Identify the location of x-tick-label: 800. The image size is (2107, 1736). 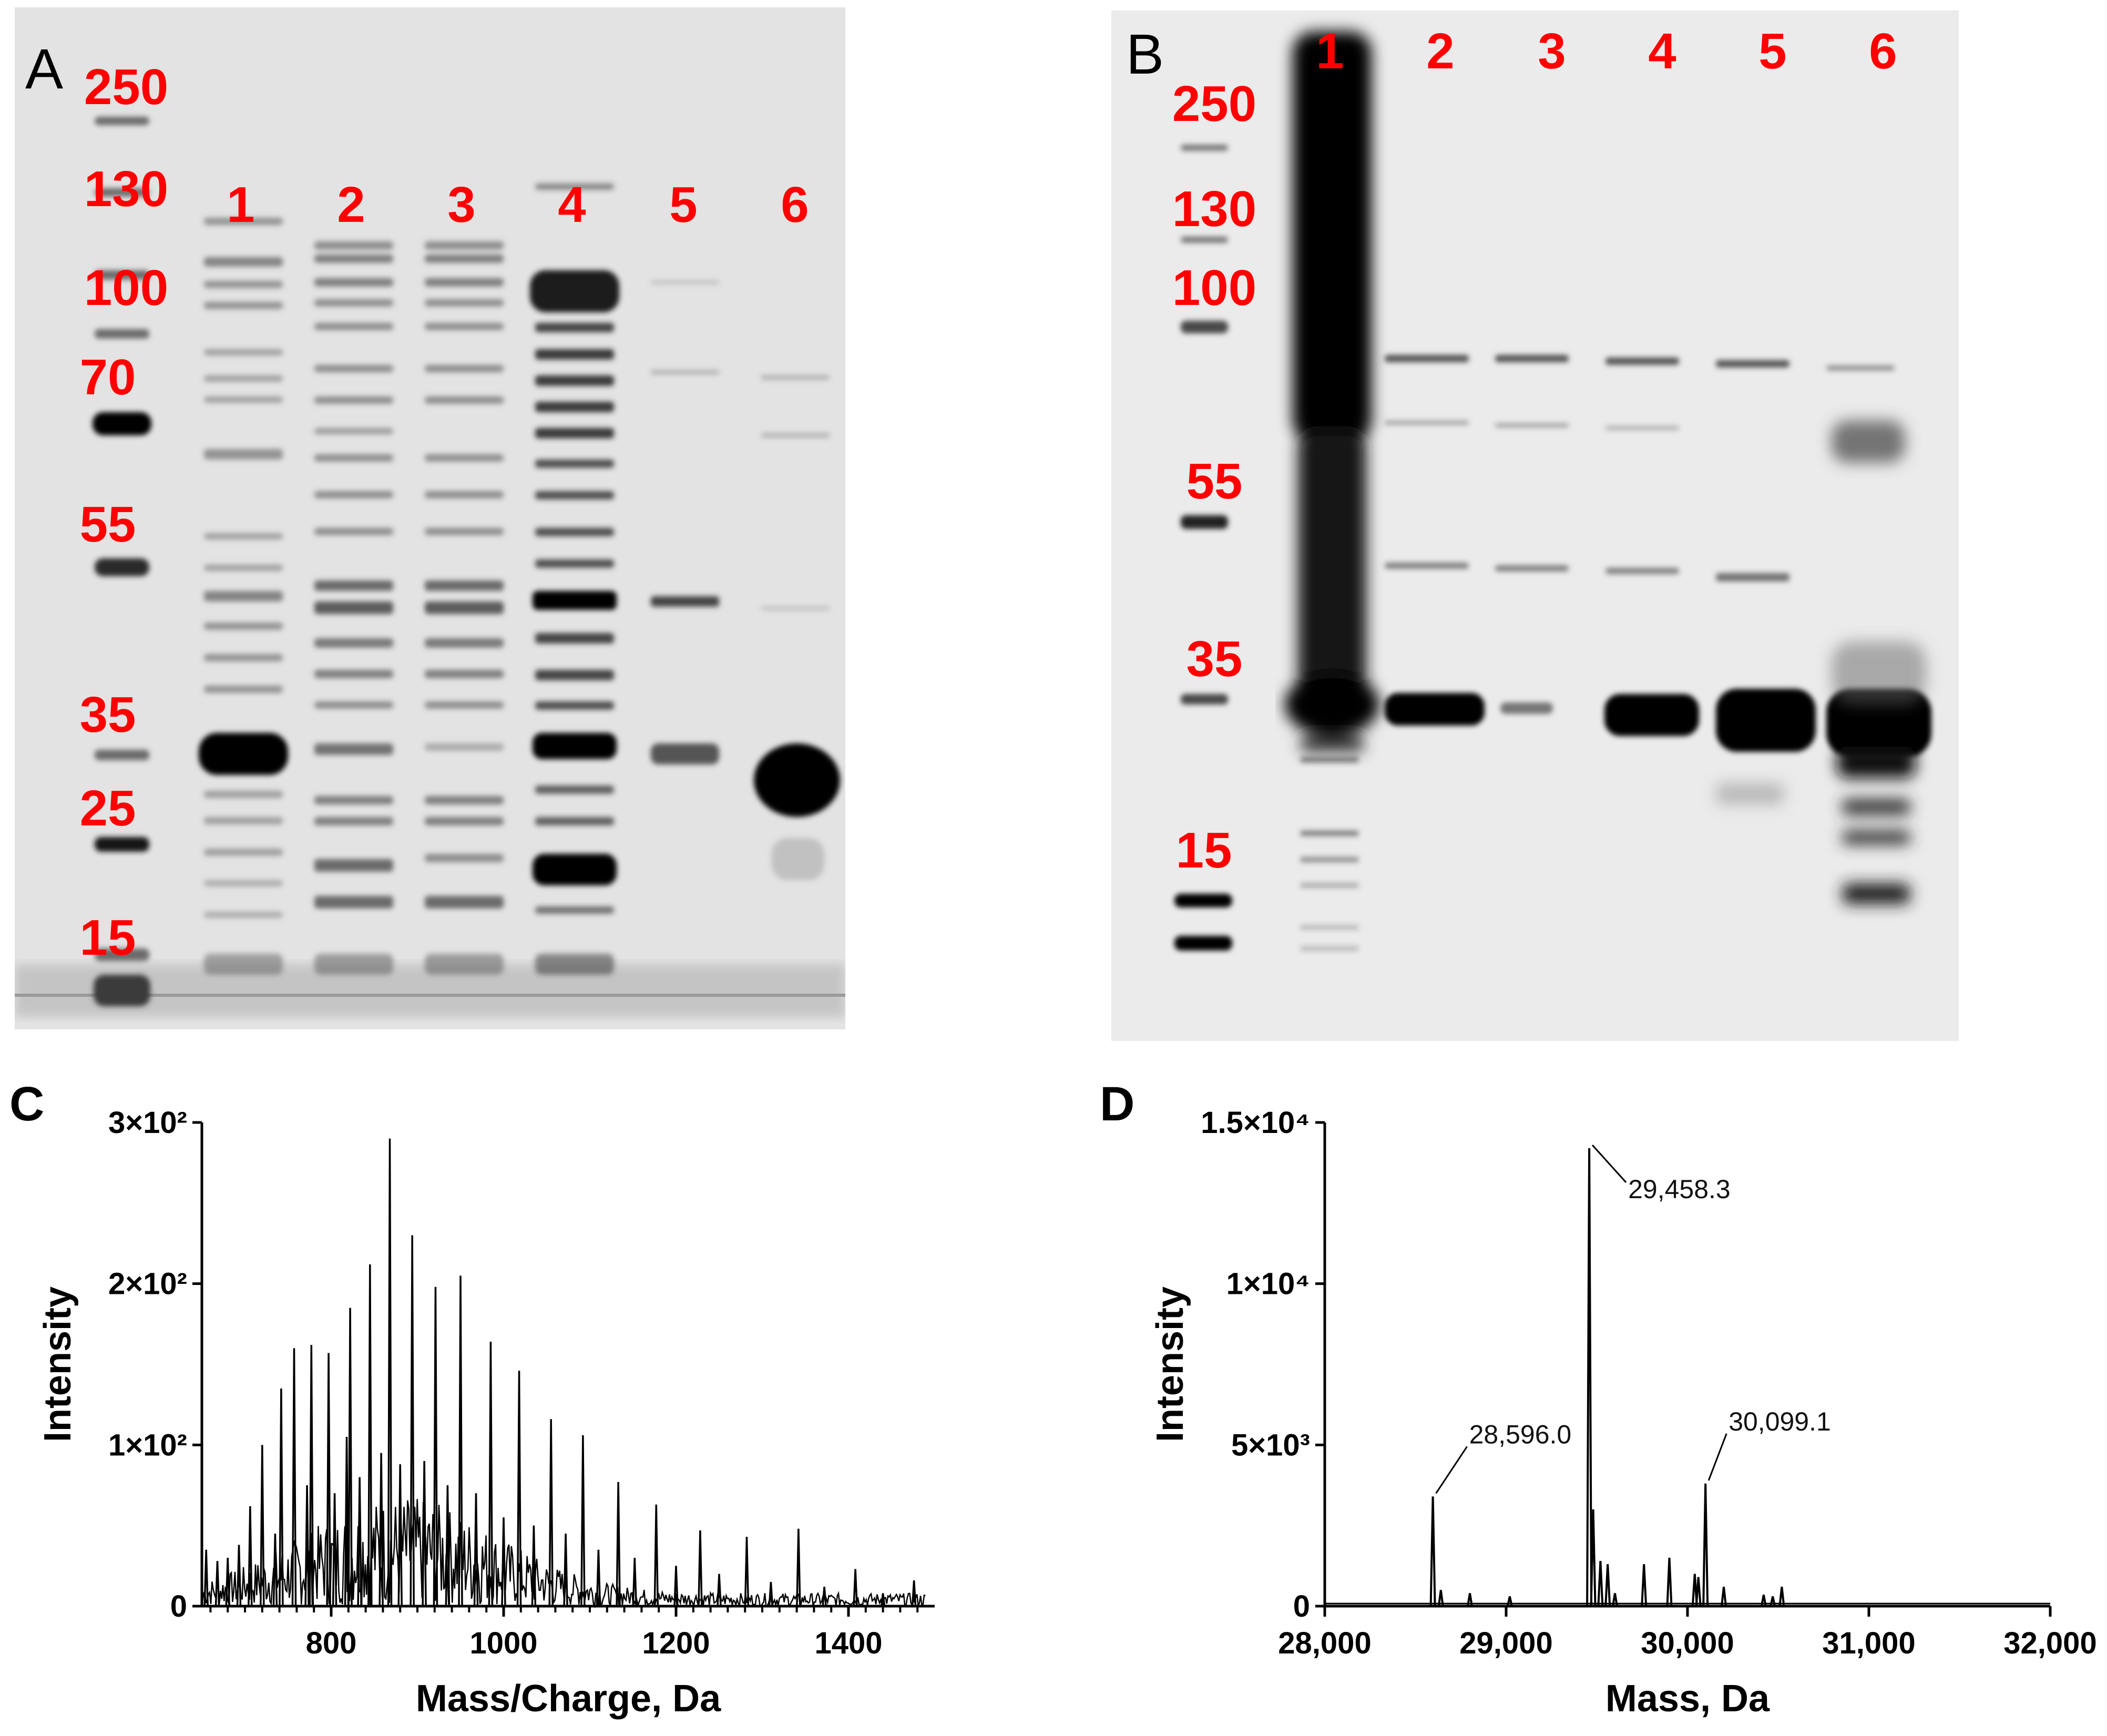
(331, 1643).